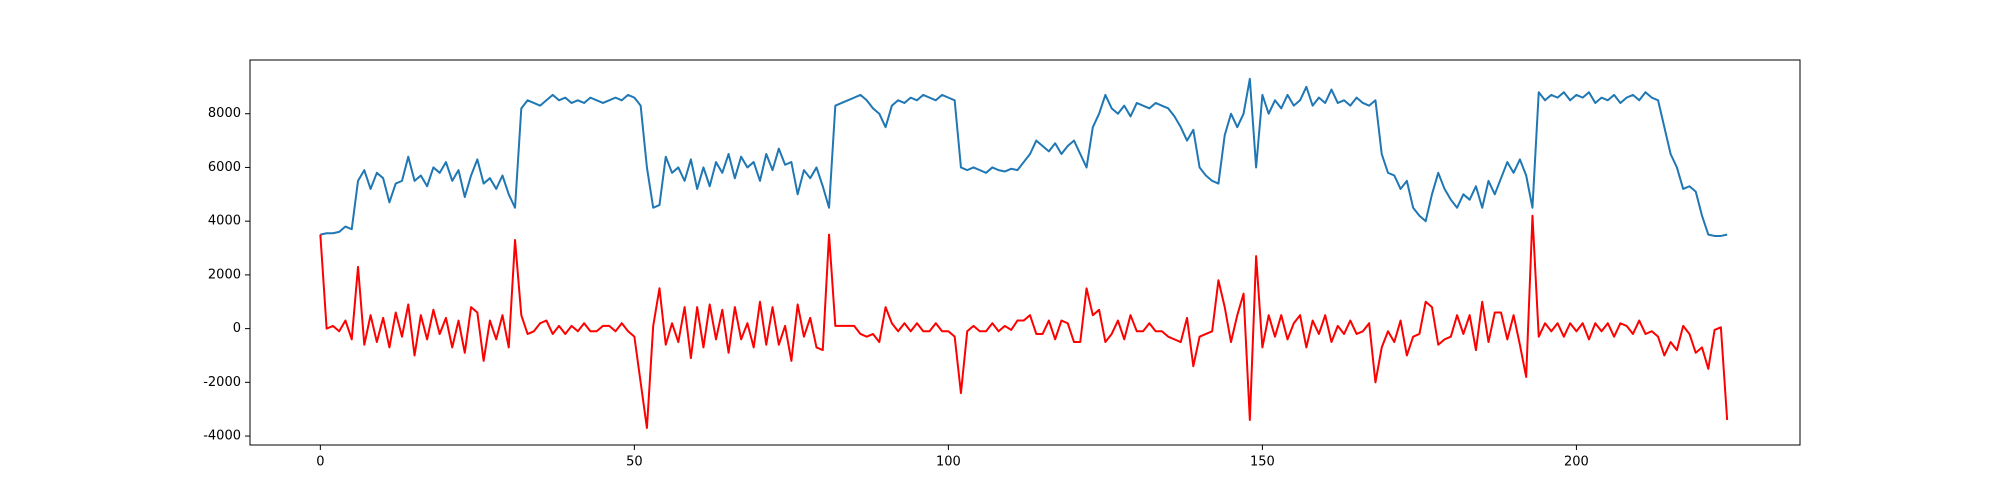  What do you see at coordinates (222, 436) in the screenshot?
I see `y-tick-label: -4000` at bounding box center [222, 436].